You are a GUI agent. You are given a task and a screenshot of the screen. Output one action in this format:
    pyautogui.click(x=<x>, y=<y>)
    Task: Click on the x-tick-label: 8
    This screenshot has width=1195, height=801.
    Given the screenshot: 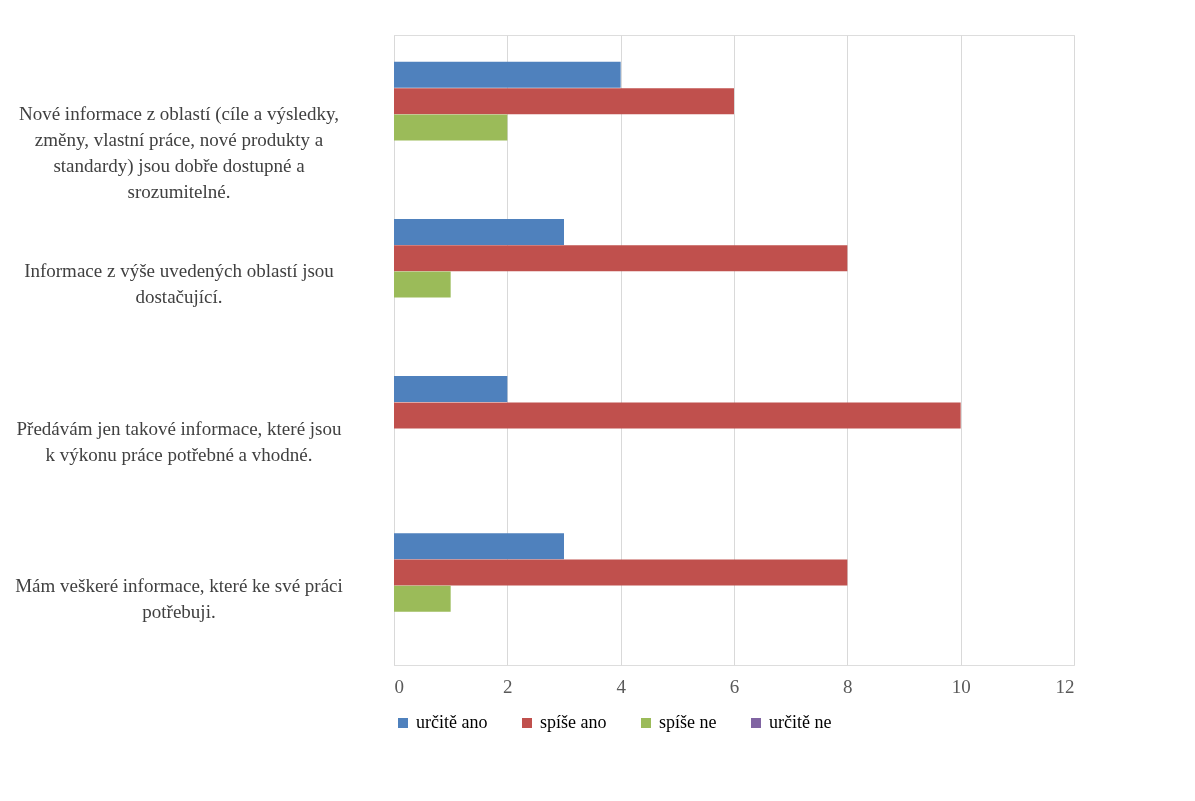 What is the action you would take?
    pyautogui.click(x=848, y=686)
    